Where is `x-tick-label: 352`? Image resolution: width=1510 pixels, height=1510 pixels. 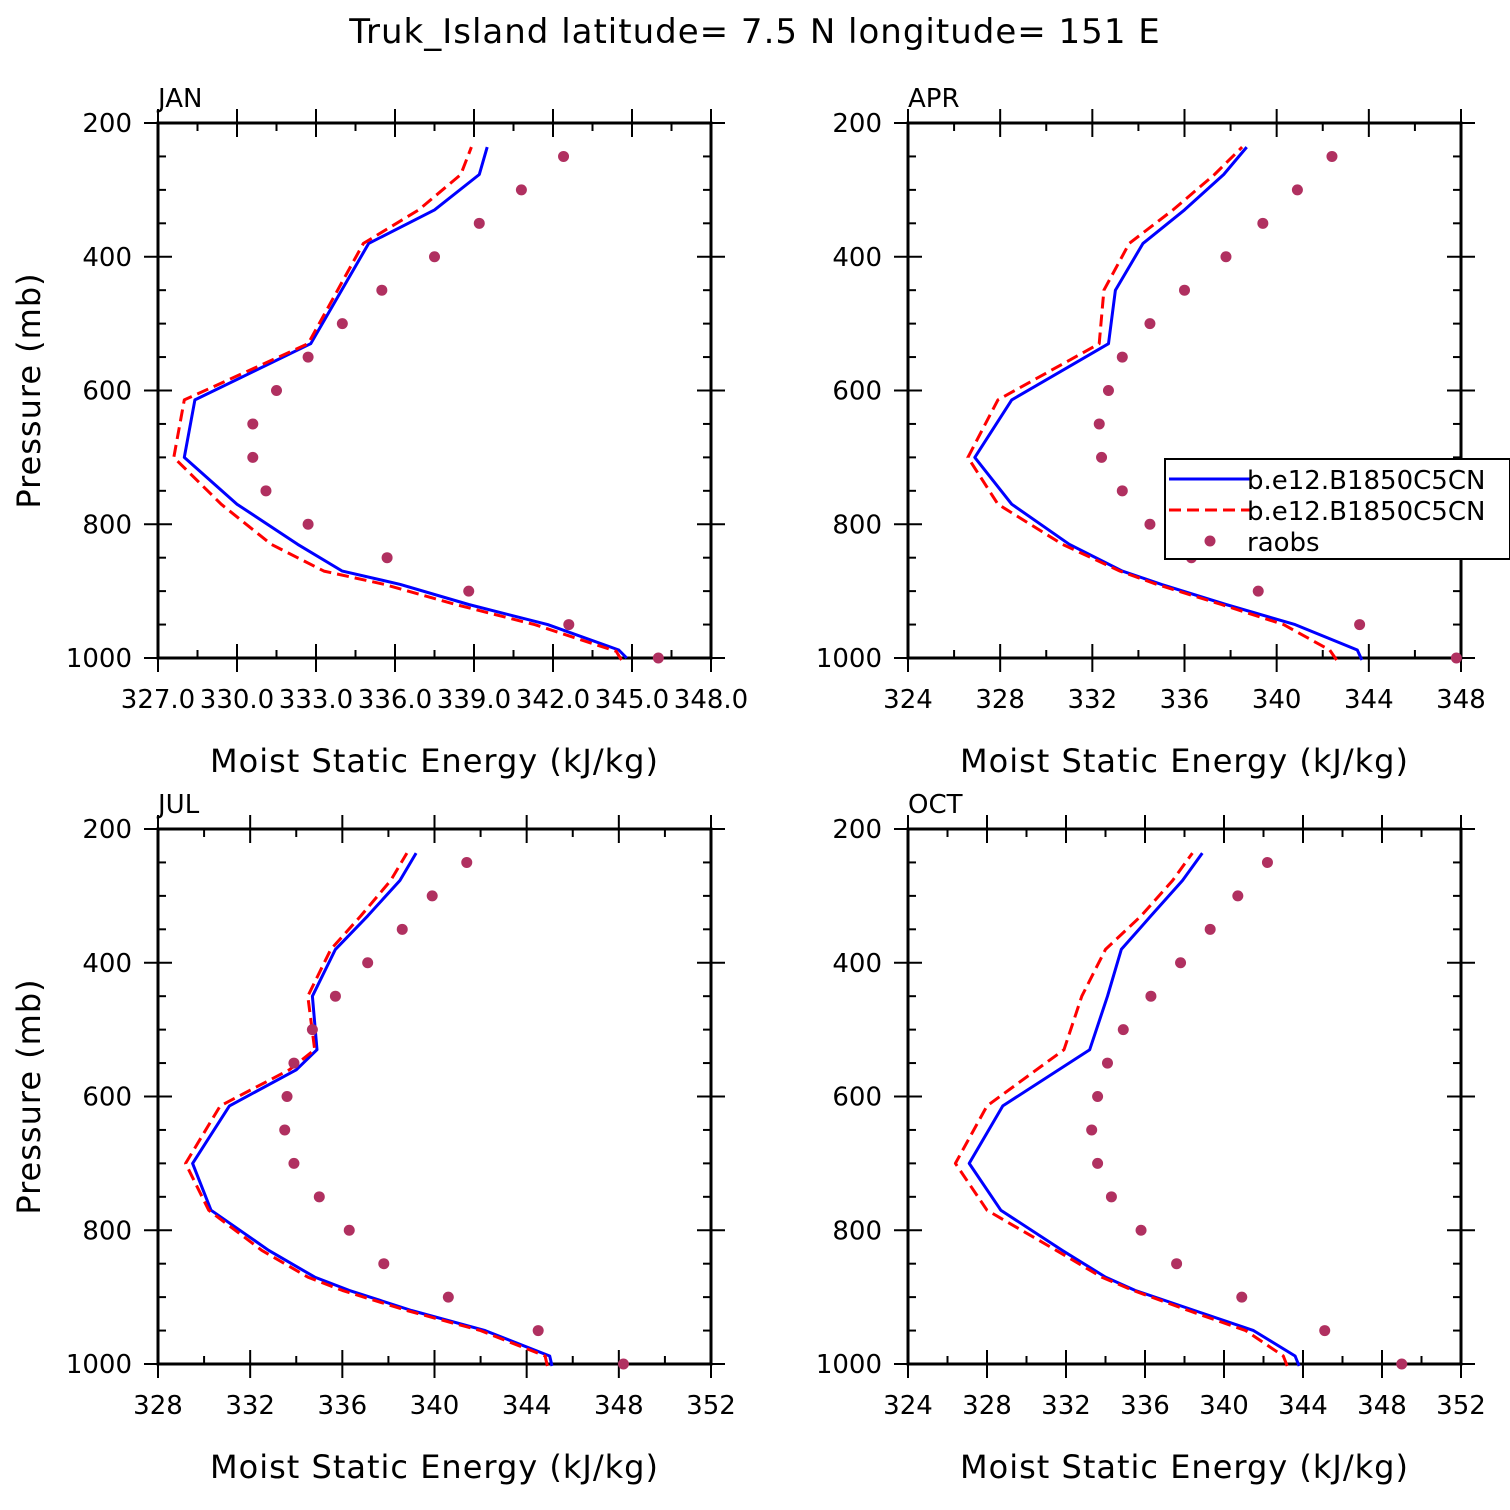
x-tick-label: 352 is located at coordinates (711, 1406).